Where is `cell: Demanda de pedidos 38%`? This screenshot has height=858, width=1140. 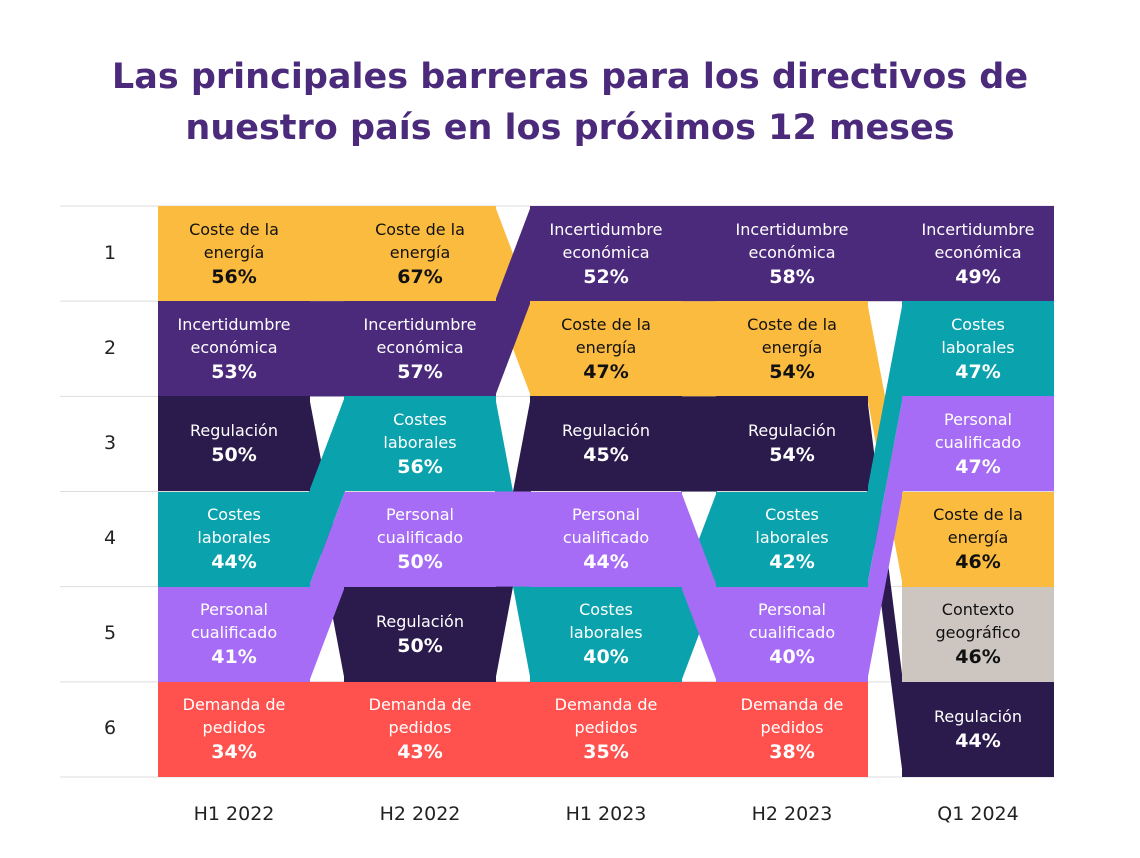
cell: Demanda de pedidos 38% is located at coordinates (792, 729).